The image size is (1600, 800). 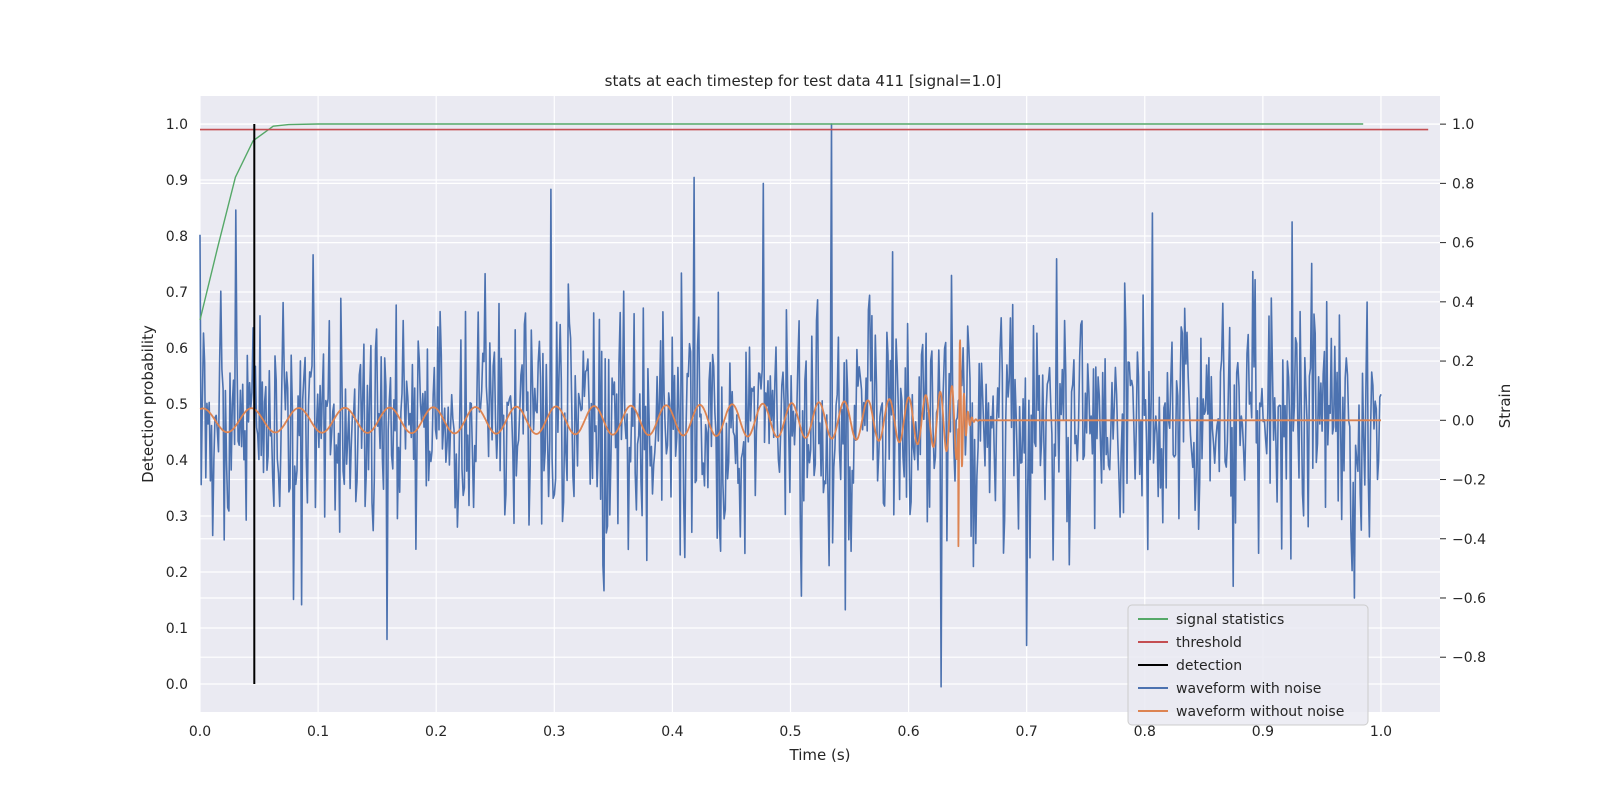 What do you see at coordinates (1463, 421) in the screenshot?
I see `y2-tick-label: 0.0` at bounding box center [1463, 421].